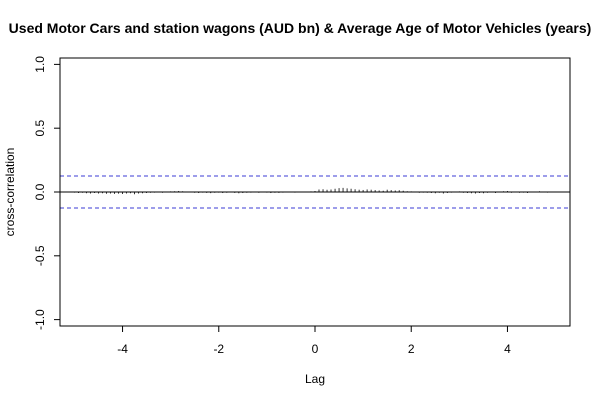 This screenshot has height=400, width=600. Describe the element at coordinates (315, 349) in the screenshot. I see `x-tick-label: 0` at that location.